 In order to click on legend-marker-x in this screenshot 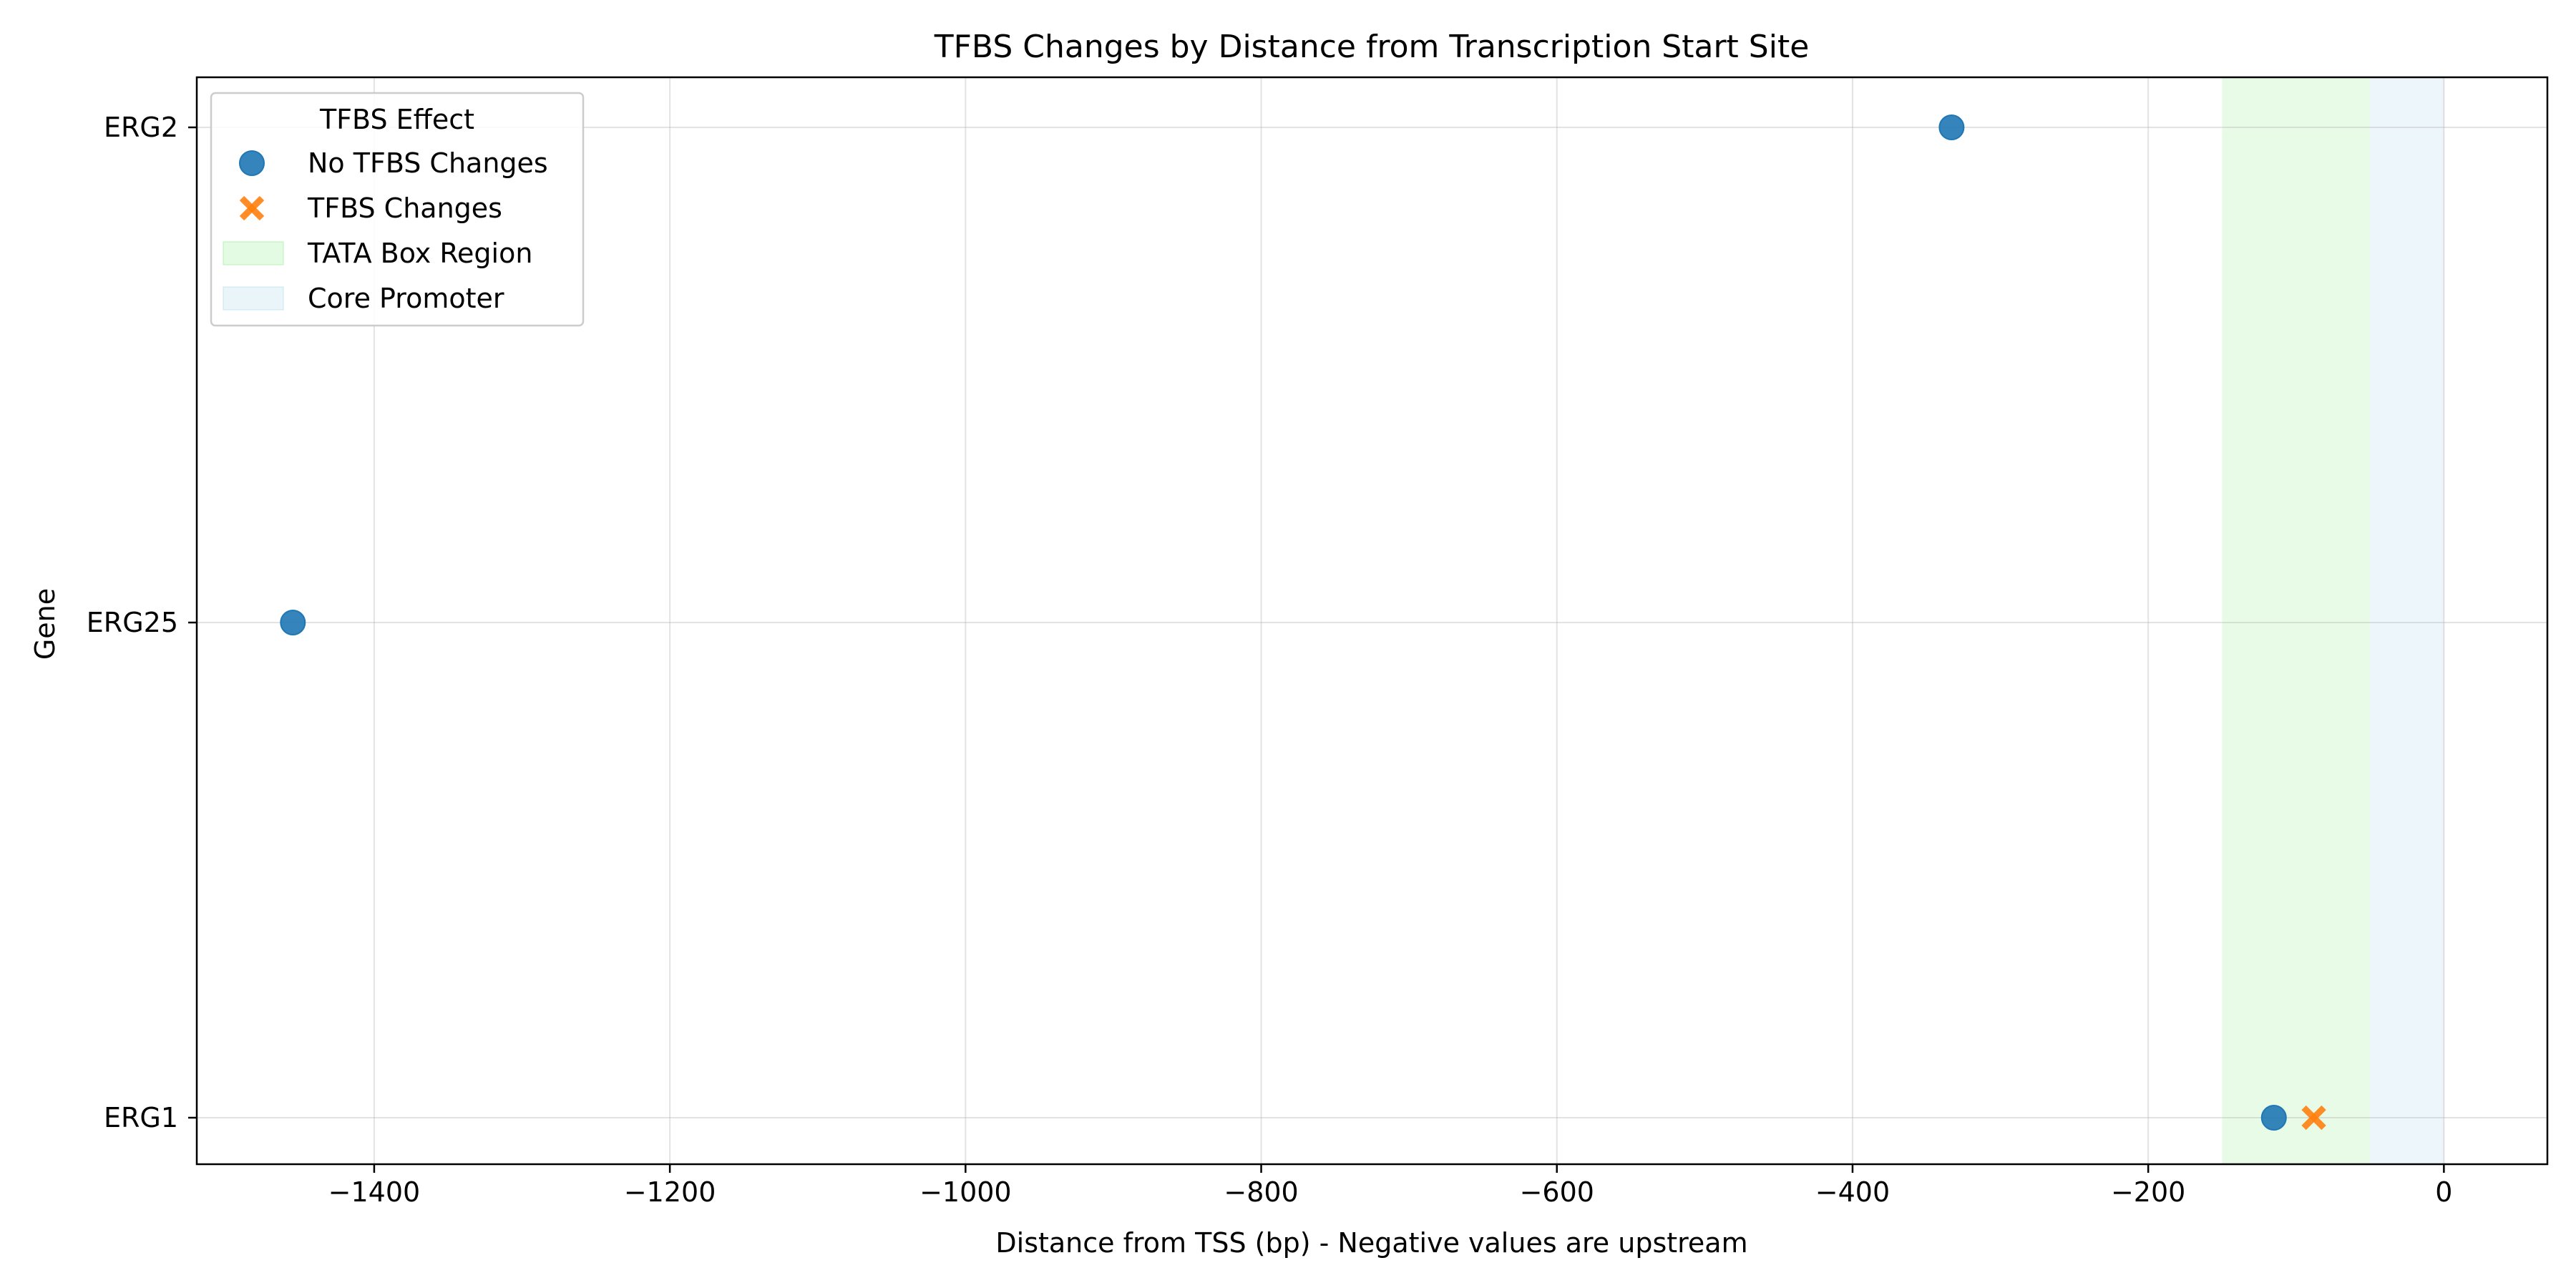, I will do `click(252, 208)`.